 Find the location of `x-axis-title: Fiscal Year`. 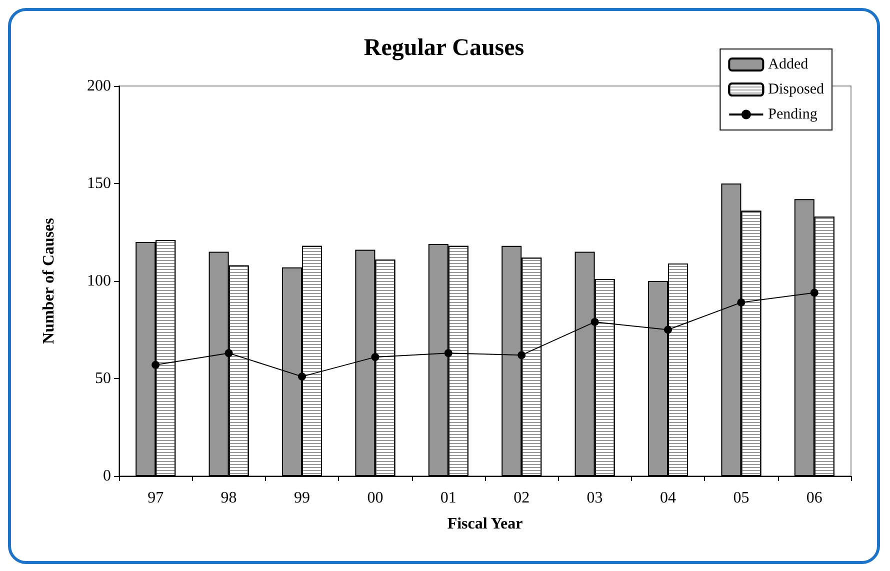

x-axis-title: Fiscal Year is located at coordinates (485, 524).